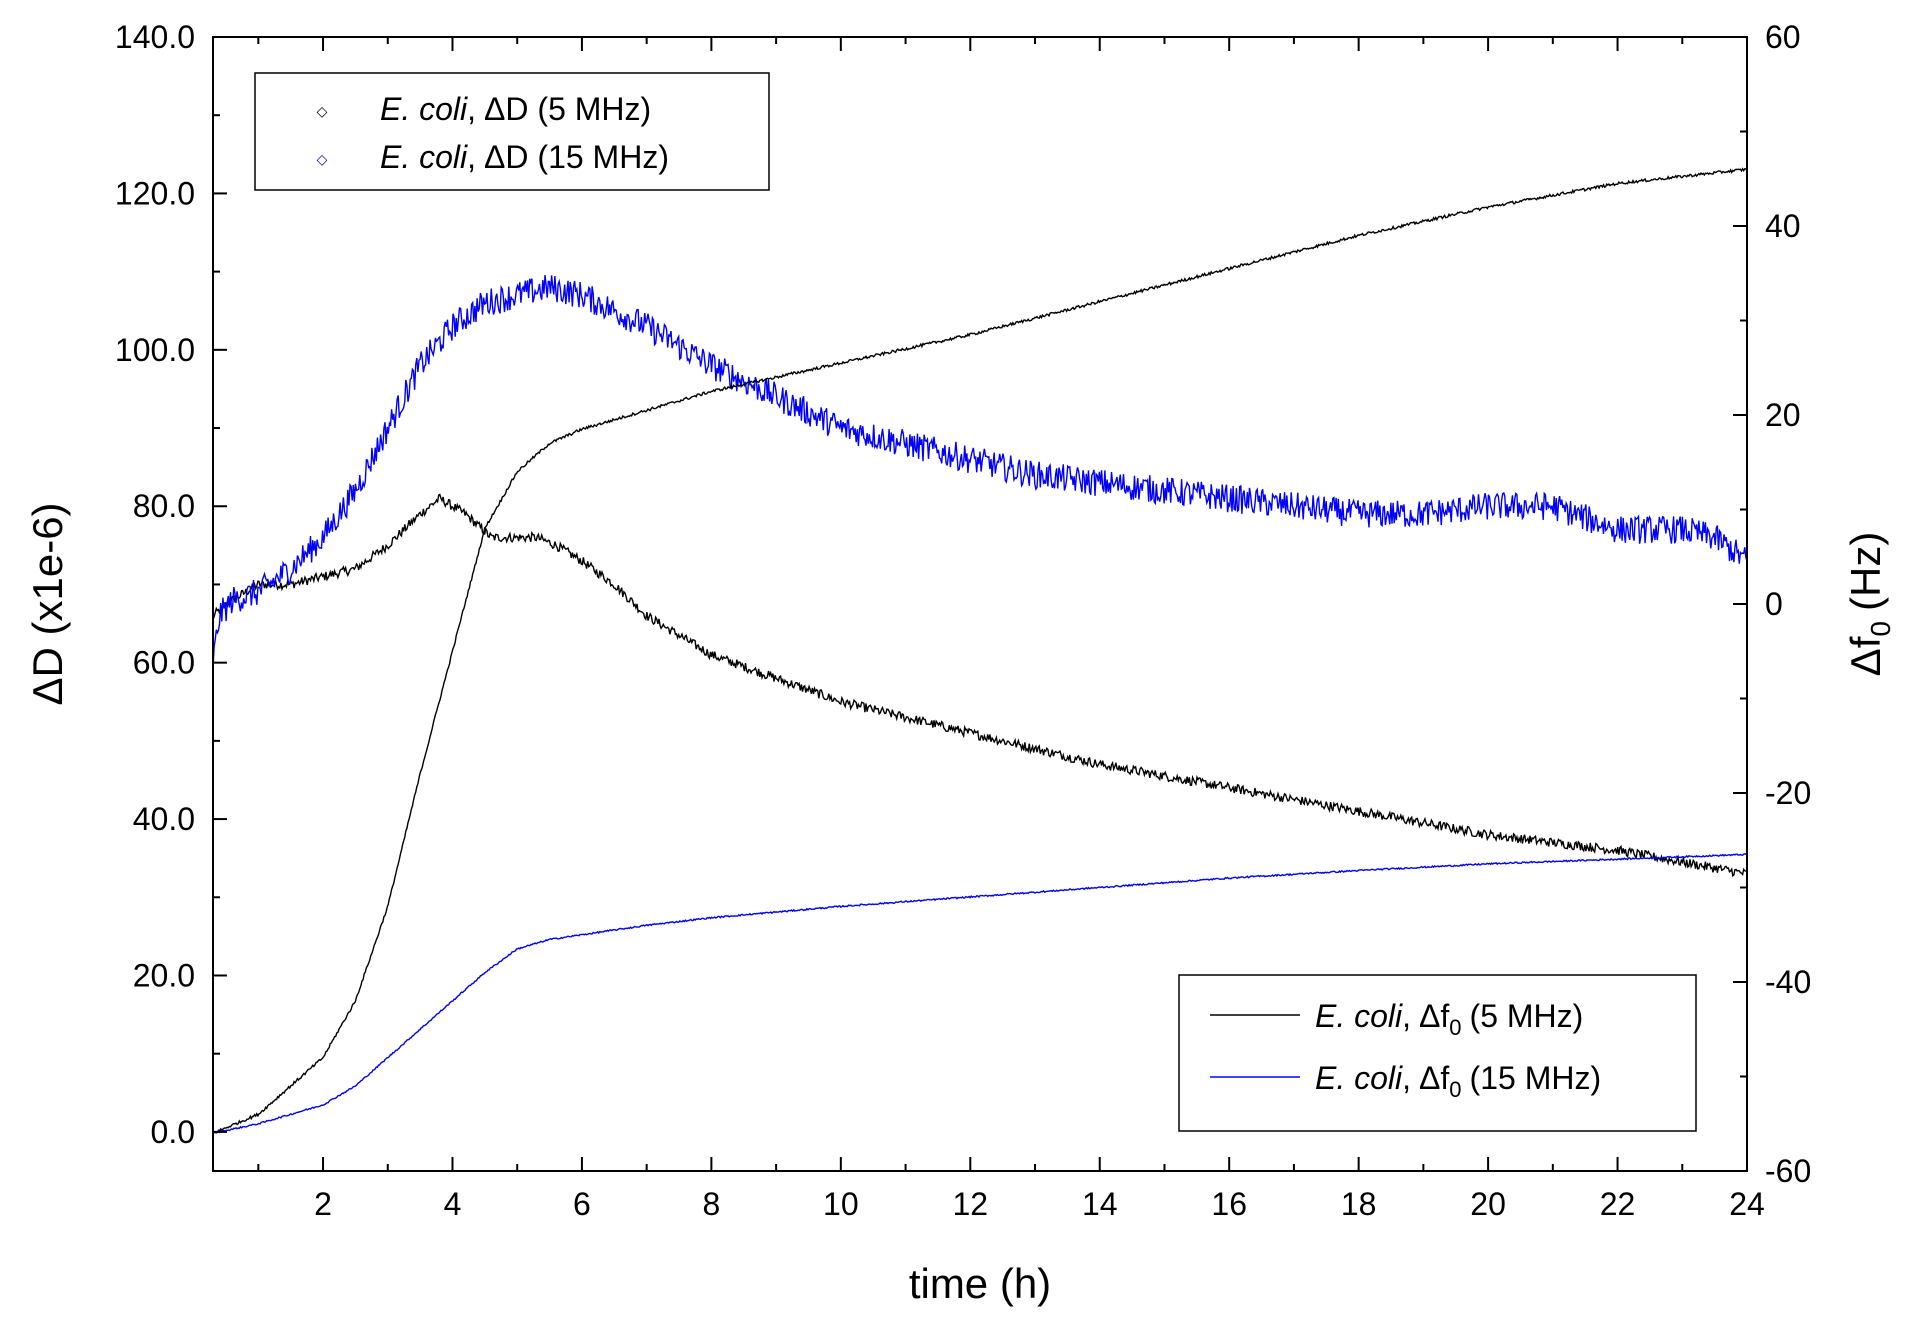 Image resolution: width=1908 pixels, height=1324 pixels. What do you see at coordinates (47, 603) in the screenshot?
I see `left-axis-title: ΔD (x1e-6)` at bounding box center [47, 603].